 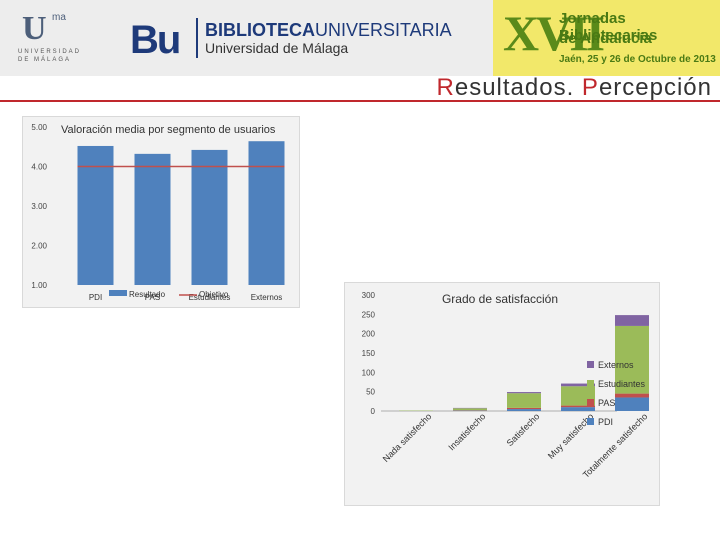 What do you see at coordinates (369, 295) in the screenshot?
I see `y-tick-label: 300` at bounding box center [369, 295].